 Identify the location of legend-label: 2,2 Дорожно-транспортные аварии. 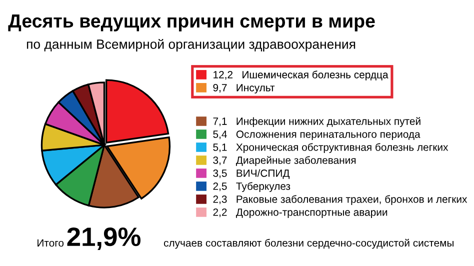
(300, 213).